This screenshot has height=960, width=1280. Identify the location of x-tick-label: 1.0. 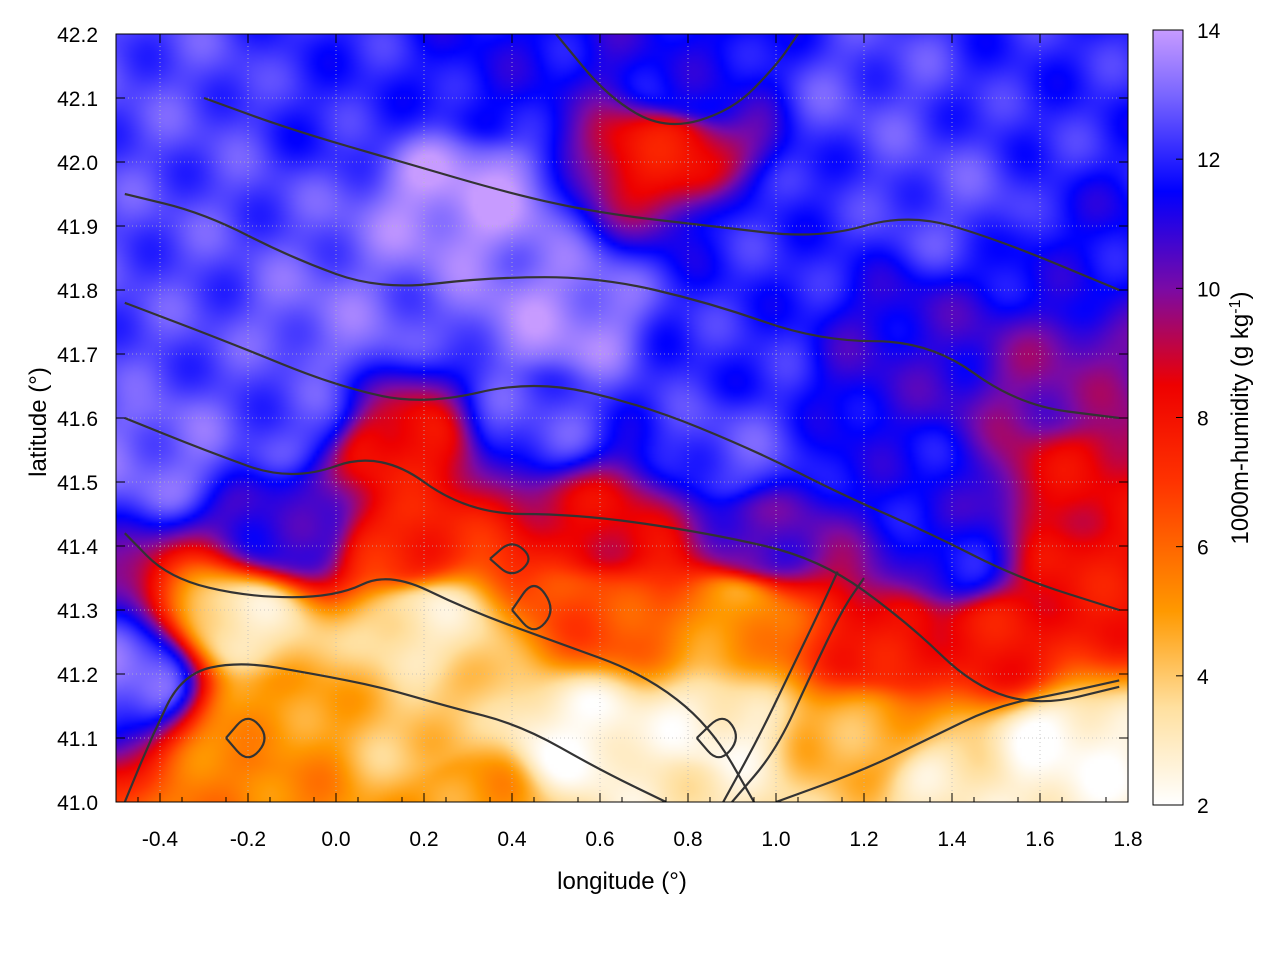
(775, 839).